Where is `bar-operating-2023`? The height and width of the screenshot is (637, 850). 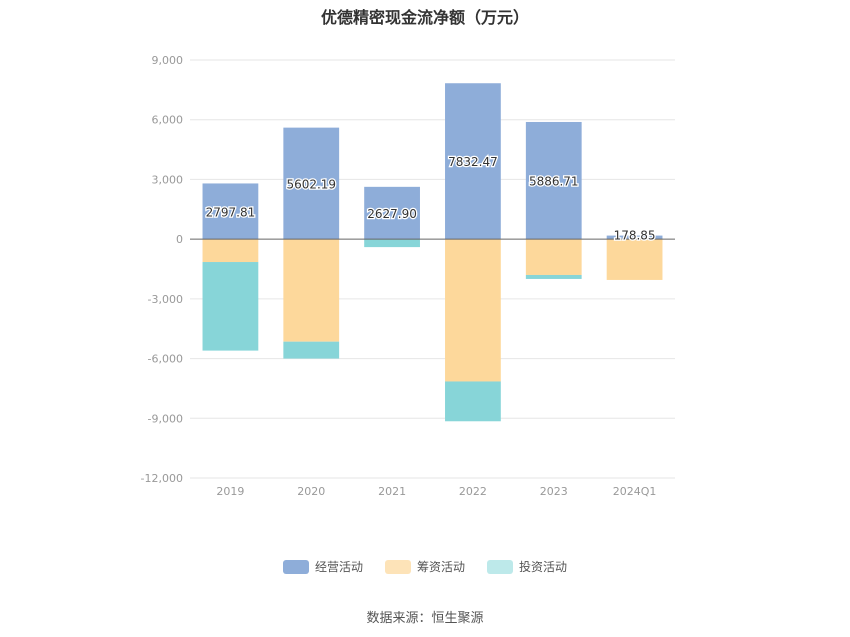 bar-operating-2023 is located at coordinates (553, 180).